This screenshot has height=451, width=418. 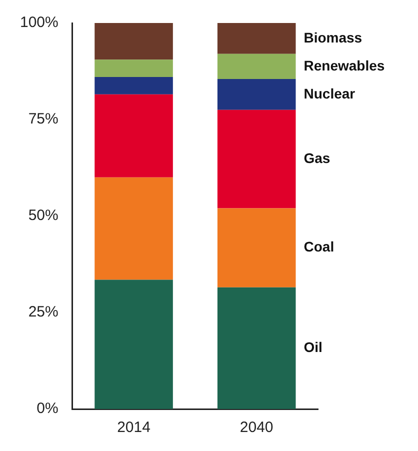 What do you see at coordinates (43, 119) in the screenshot?
I see `y-tick-label: 75%` at bounding box center [43, 119].